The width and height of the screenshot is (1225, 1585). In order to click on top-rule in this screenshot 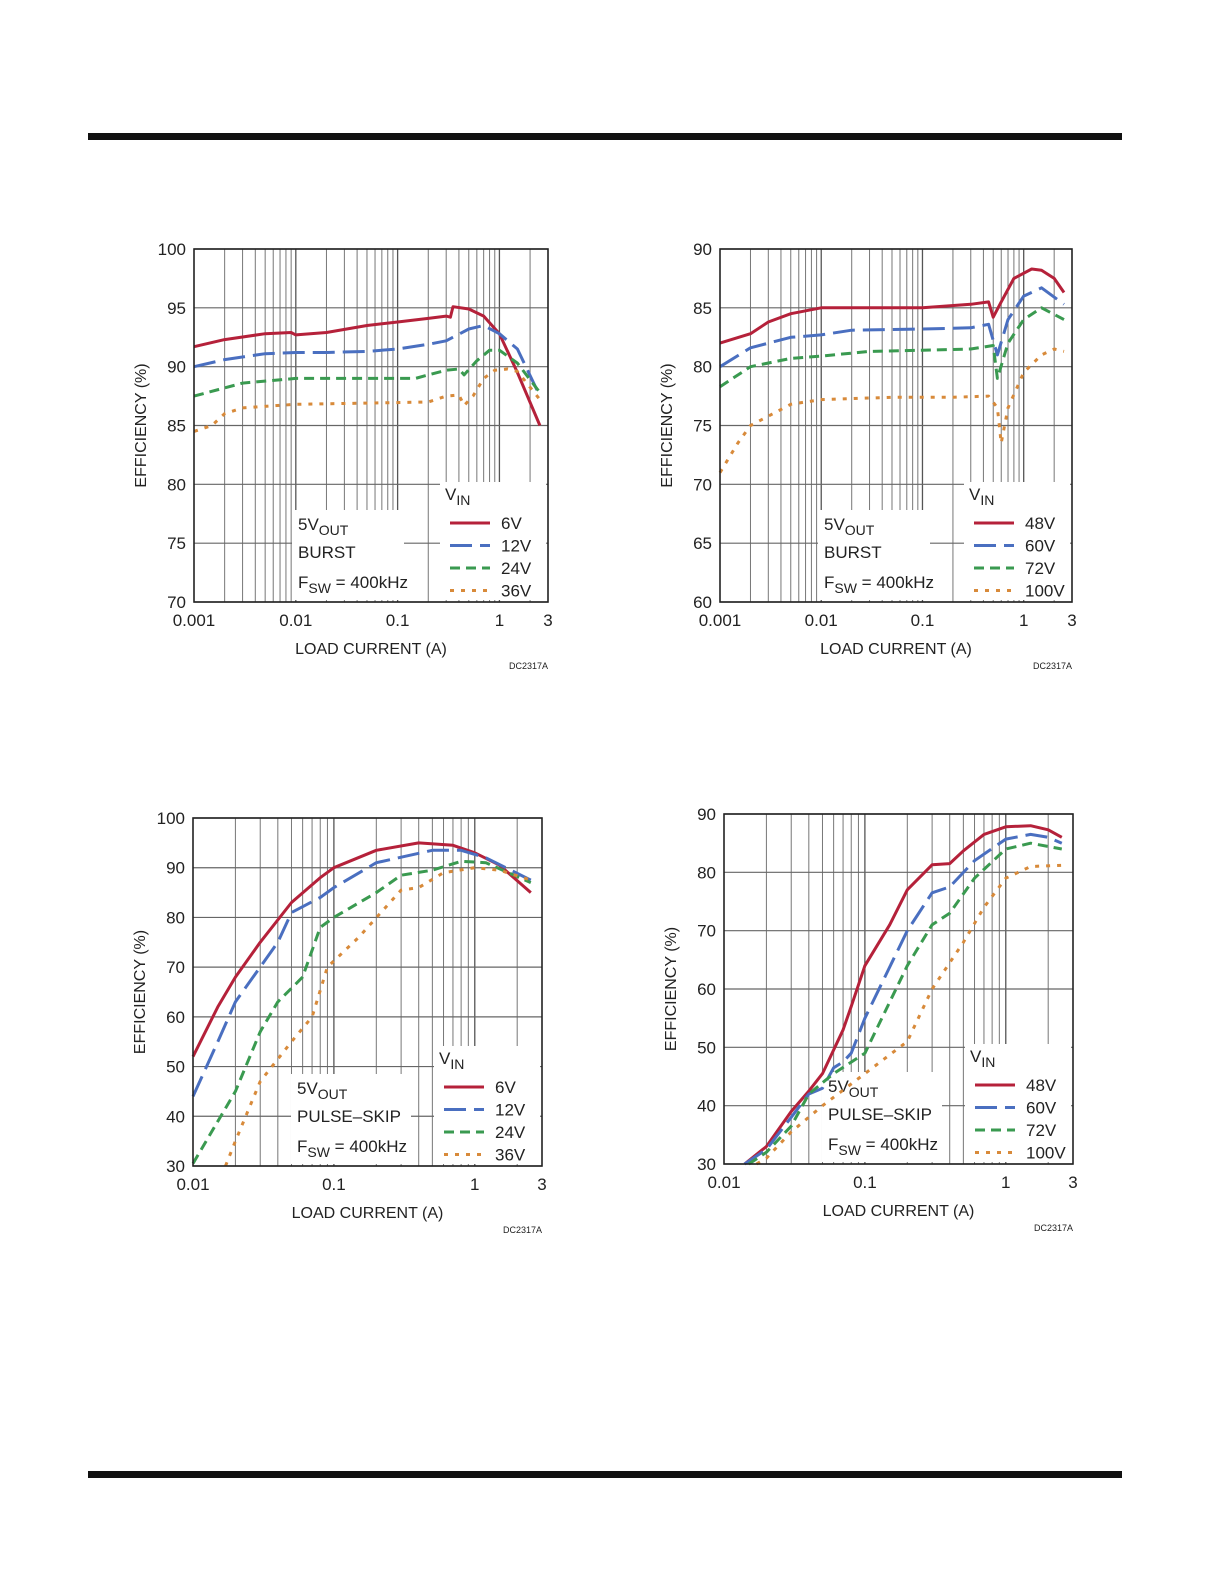, I will do `click(605, 136)`.